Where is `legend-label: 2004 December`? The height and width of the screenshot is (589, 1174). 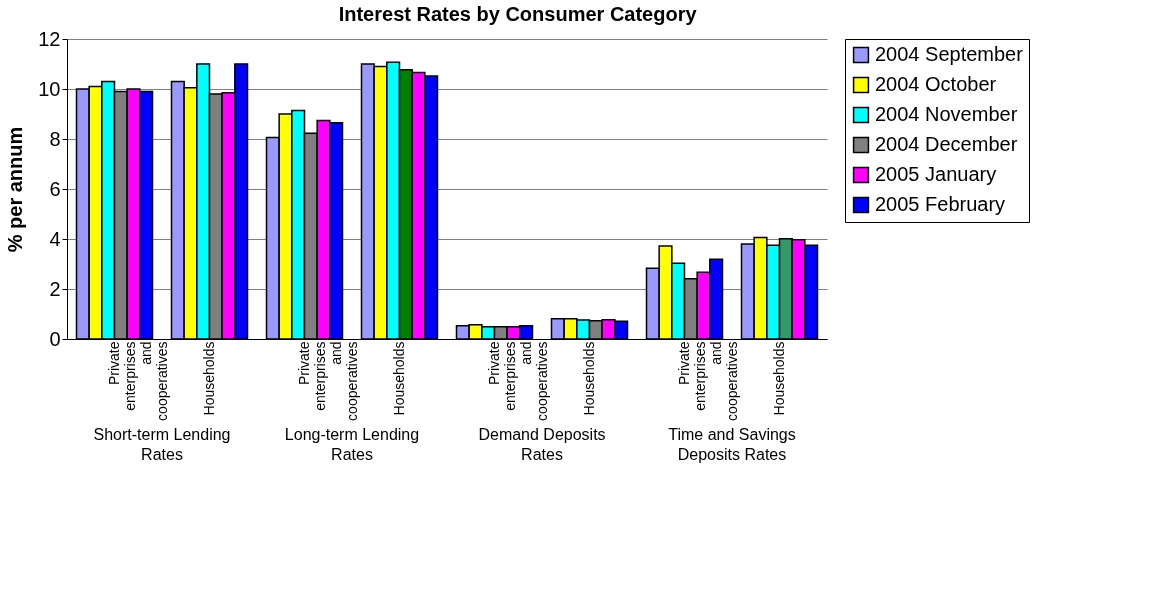
legend-label: 2004 December is located at coordinates (946, 144).